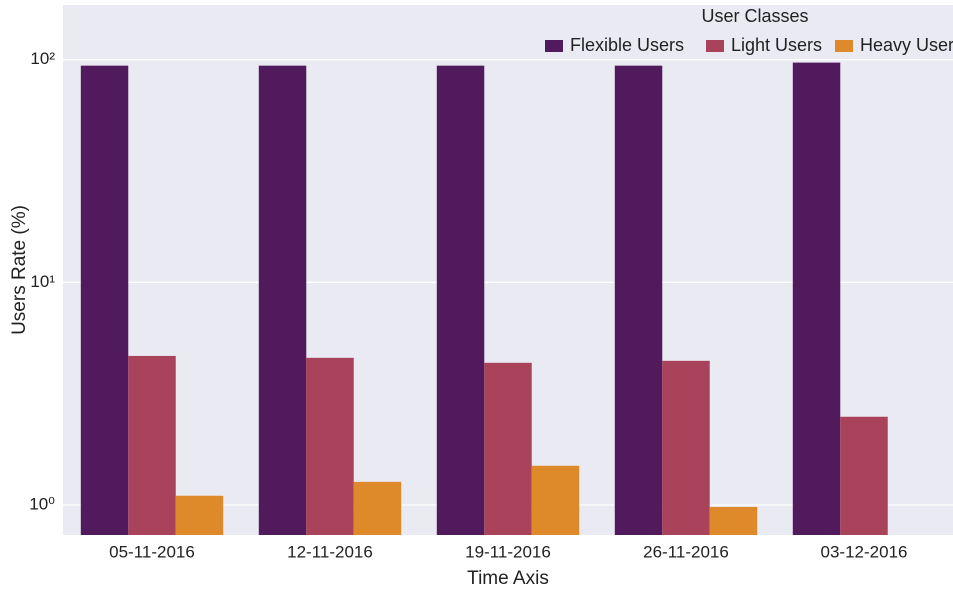 This screenshot has height=597, width=953. Describe the element at coordinates (42, 58) in the screenshot. I see `y-tick-label: 10²` at that location.